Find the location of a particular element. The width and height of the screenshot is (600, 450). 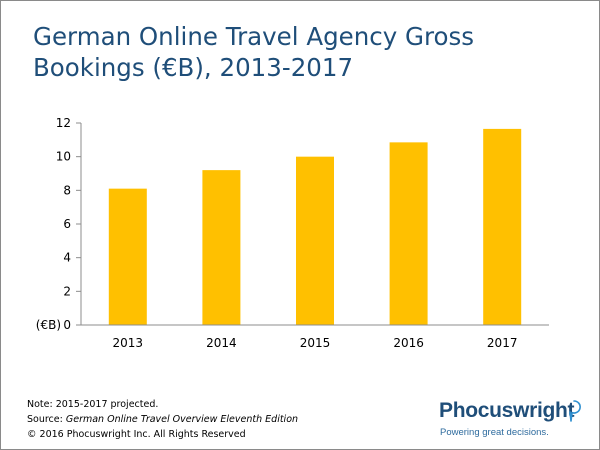

y-unit-label: (€B) is located at coordinates (48, 325).